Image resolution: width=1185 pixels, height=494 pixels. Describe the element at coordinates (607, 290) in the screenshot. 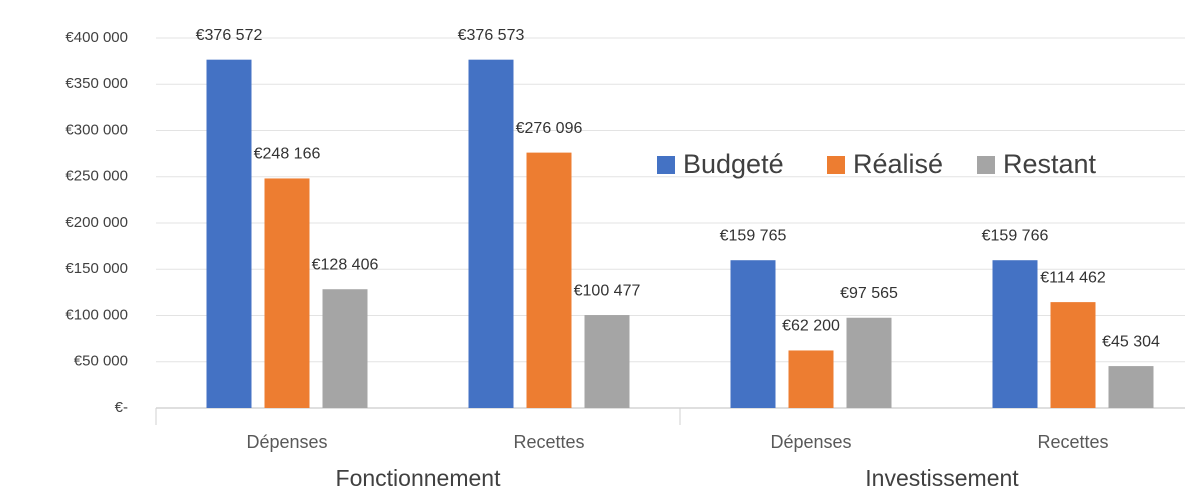

I see `value-label: €100 477` at that location.